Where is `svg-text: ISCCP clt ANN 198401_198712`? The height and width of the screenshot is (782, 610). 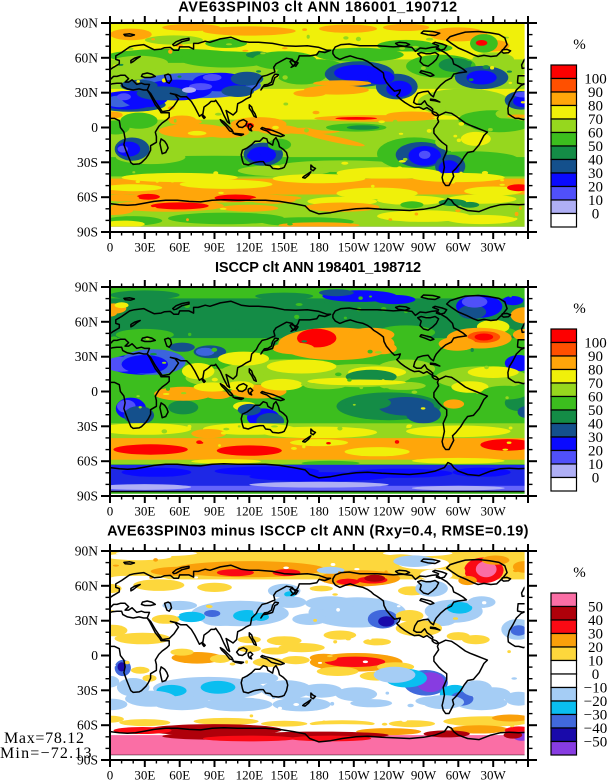 svg-text: ISCCP clt ANN 198401_198712 is located at coordinates (318, 268).